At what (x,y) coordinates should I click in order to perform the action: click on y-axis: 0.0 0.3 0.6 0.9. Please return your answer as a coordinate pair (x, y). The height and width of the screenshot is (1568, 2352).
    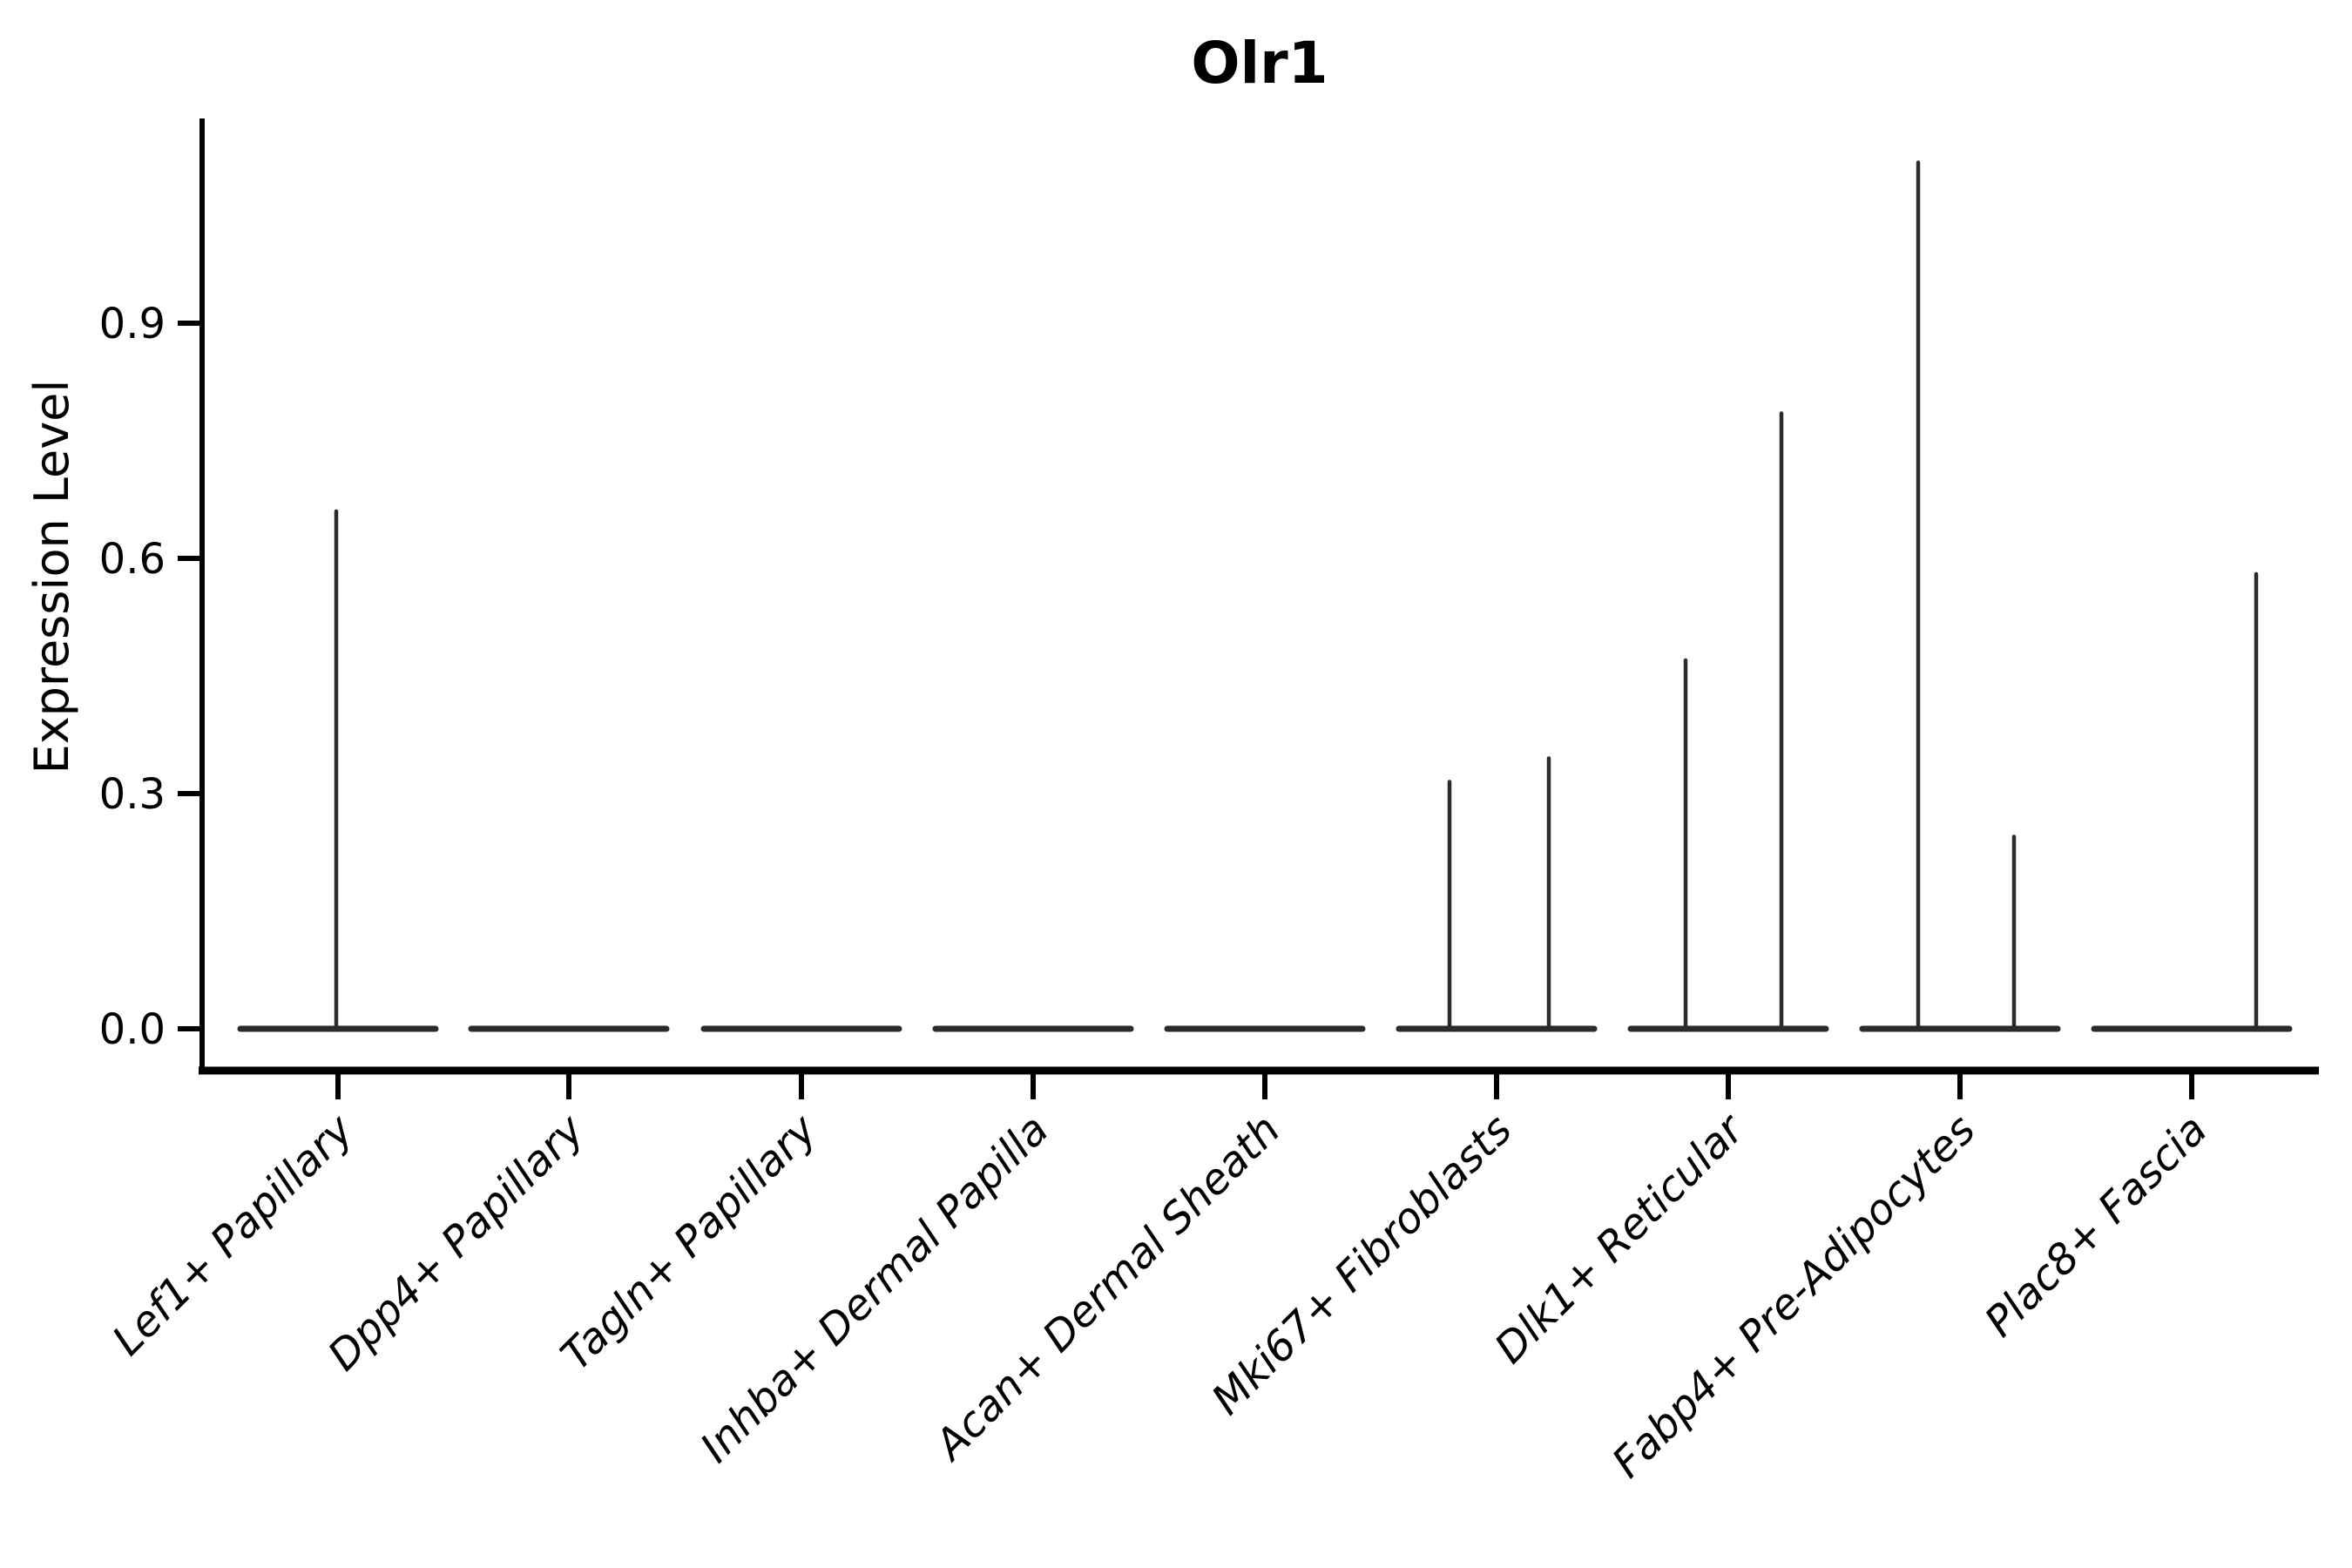
    Looking at the image, I should click on (152, 595).